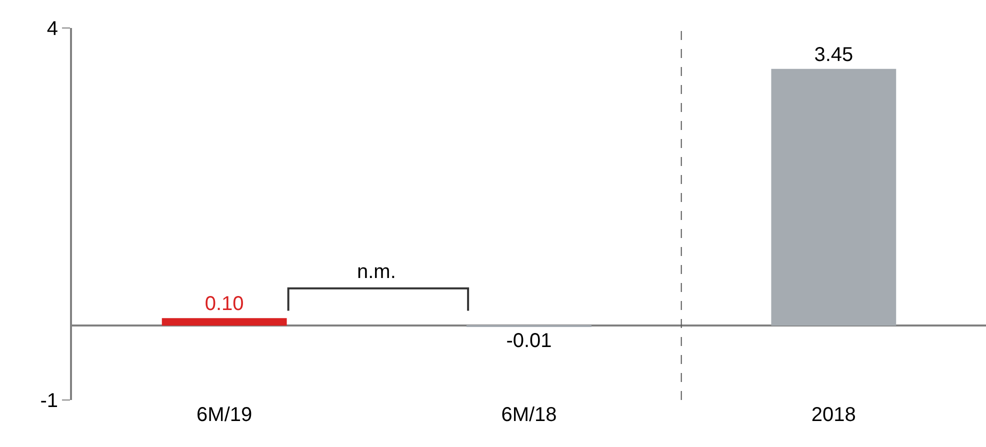 The image size is (986, 447). What do you see at coordinates (834, 55) in the screenshot?
I see `data-label: 3.45` at bounding box center [834, 55].